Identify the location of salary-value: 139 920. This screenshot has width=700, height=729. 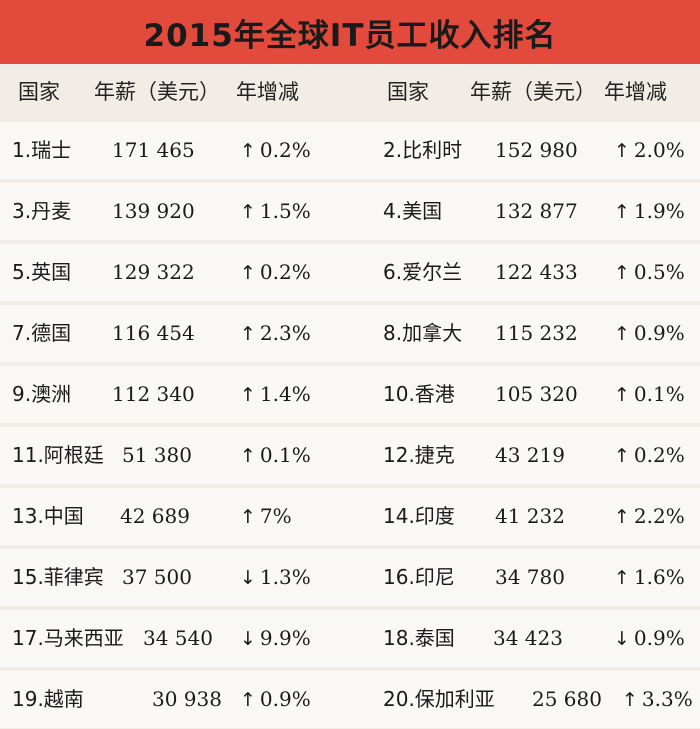
(153, 211).